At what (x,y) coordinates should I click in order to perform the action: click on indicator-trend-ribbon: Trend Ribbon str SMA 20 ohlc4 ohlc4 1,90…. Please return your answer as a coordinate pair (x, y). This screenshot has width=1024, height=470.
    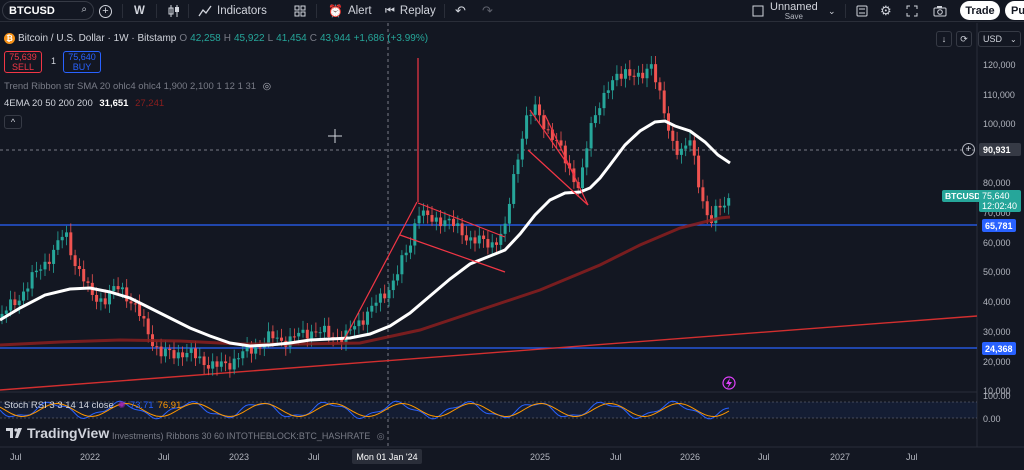
    Looking at the image, I should click on (137, 86).